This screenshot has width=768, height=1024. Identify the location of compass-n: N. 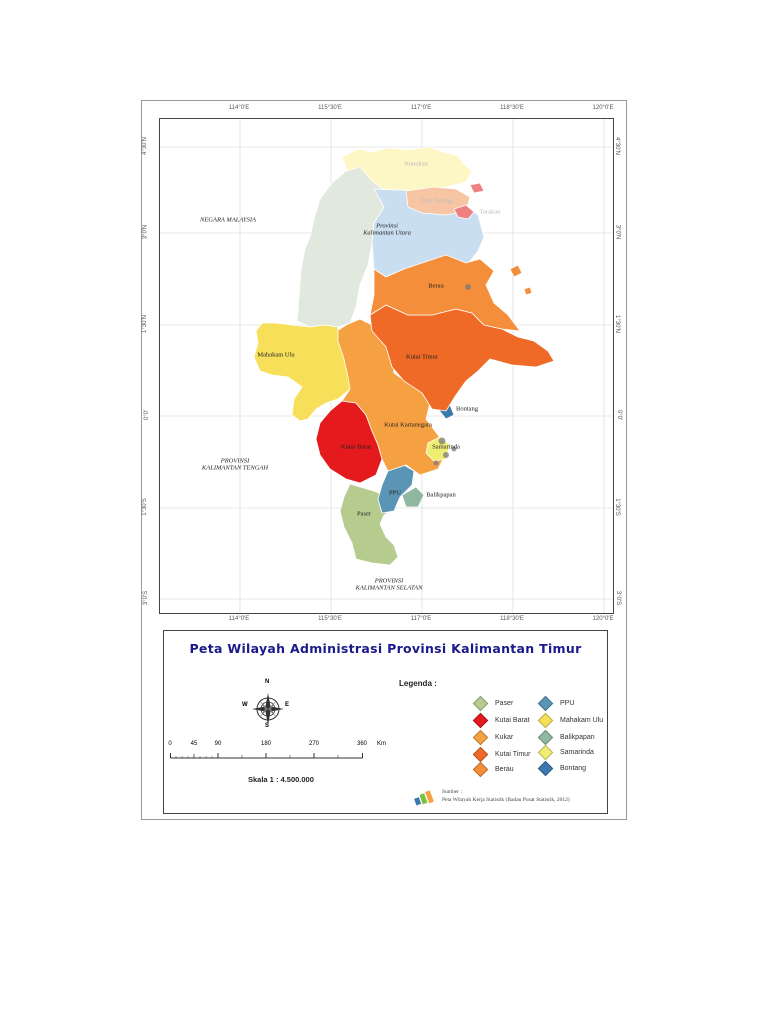
(267, 682).